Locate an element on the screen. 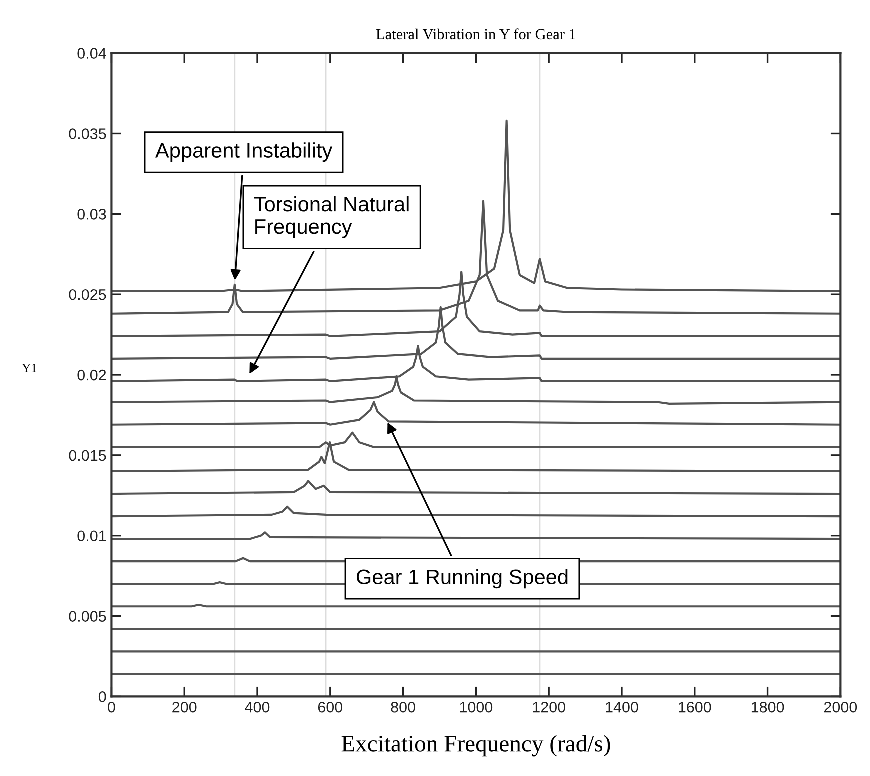 The width and height of the screenshot is (870, 776). y-tick-label: 0 is located at coordinates (102, 697).